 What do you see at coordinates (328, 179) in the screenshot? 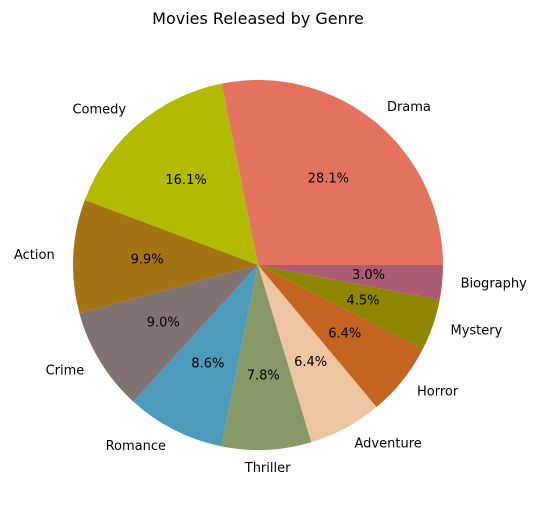
I see `pct-label-drama: 28.1%` at bounding box center [328, 179].